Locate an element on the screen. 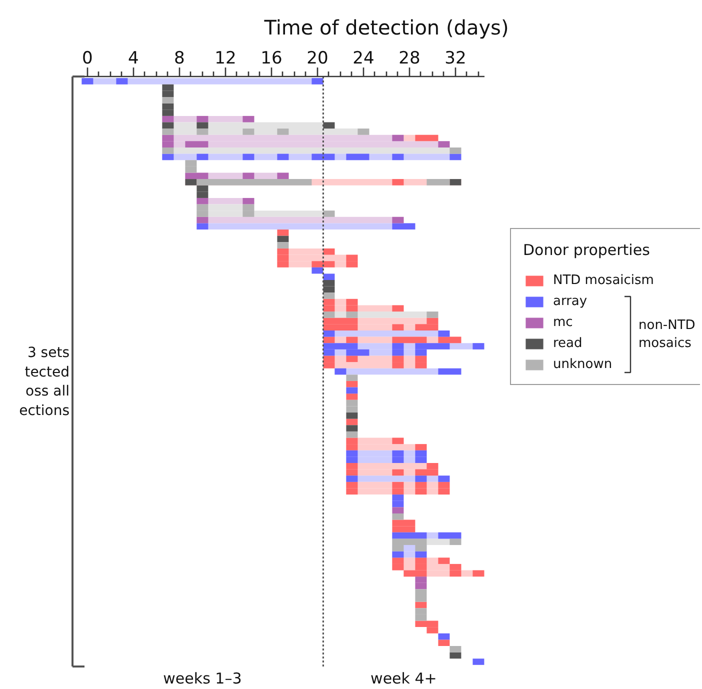  legend-title: Donor properties is located at coordinates (587, 250).